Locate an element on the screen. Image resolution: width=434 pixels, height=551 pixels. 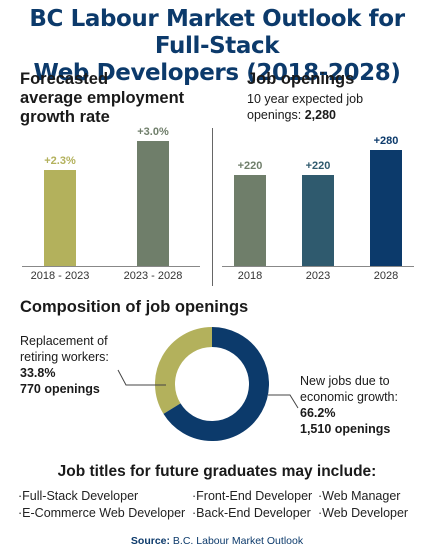
growth-heading-line: average employment is located at coordinates (102, 98).